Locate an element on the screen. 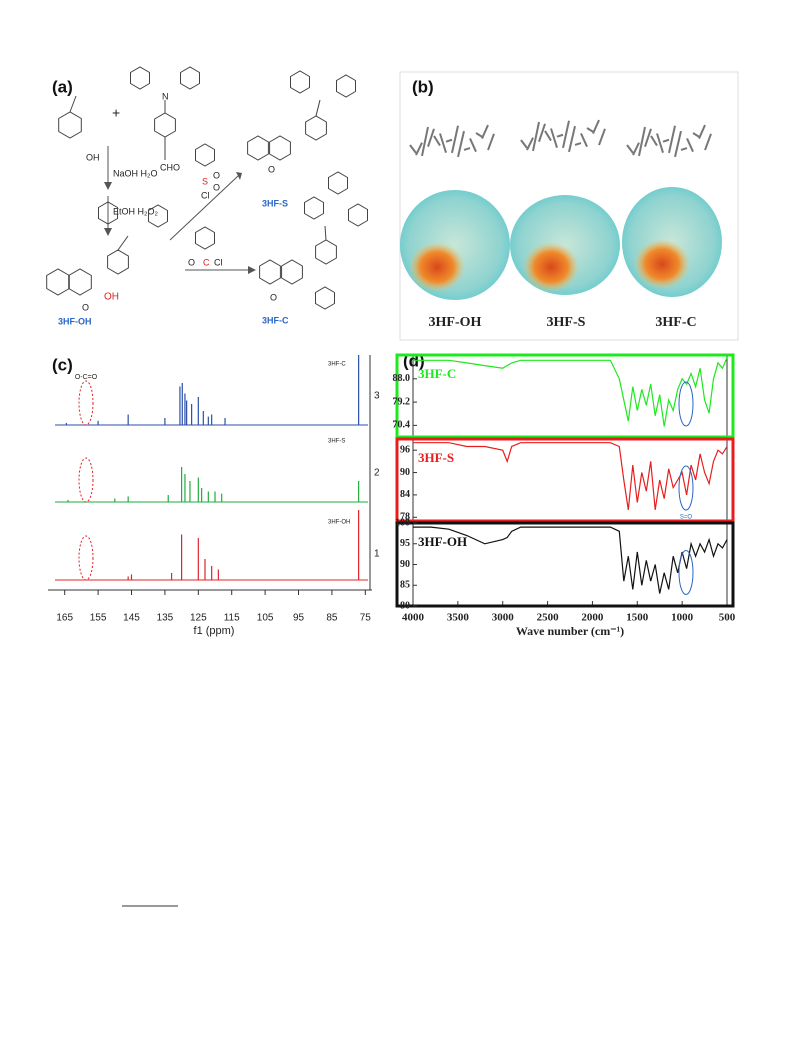 This screenshot has height=1057, width=793. compound-name: 3HF-C is located at coordinates (275, 320).